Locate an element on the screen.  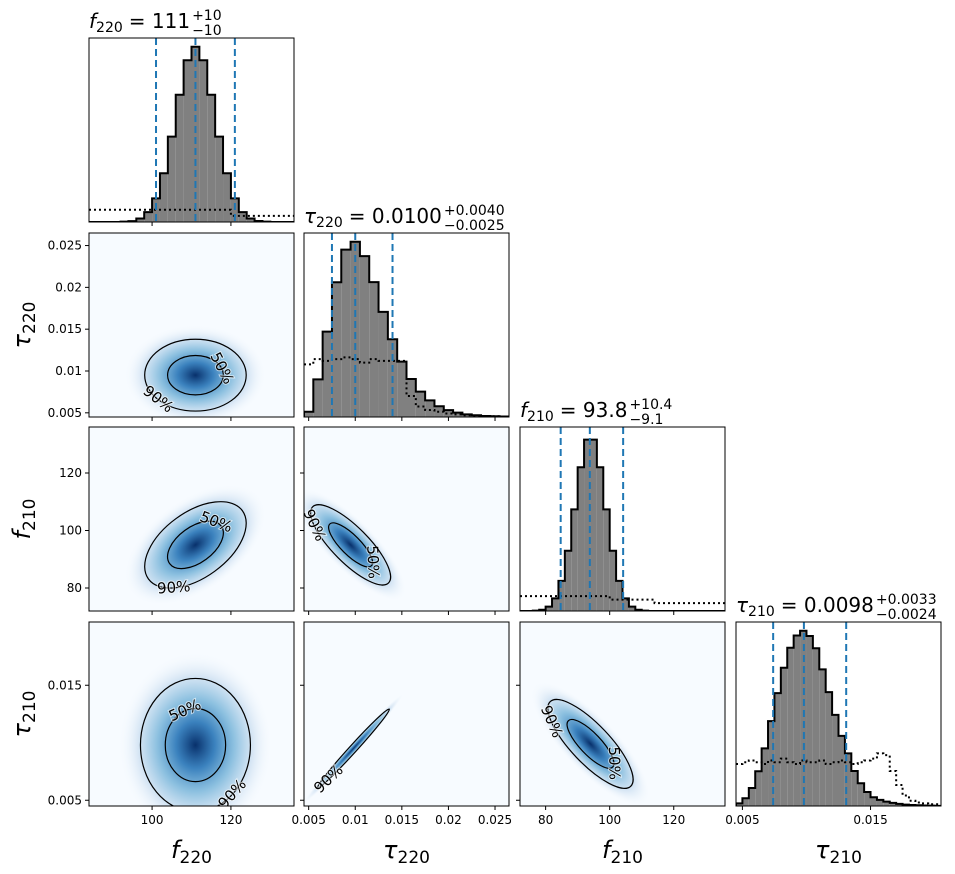
title-plus: +0.0040 is located at coordinates (474, 211).